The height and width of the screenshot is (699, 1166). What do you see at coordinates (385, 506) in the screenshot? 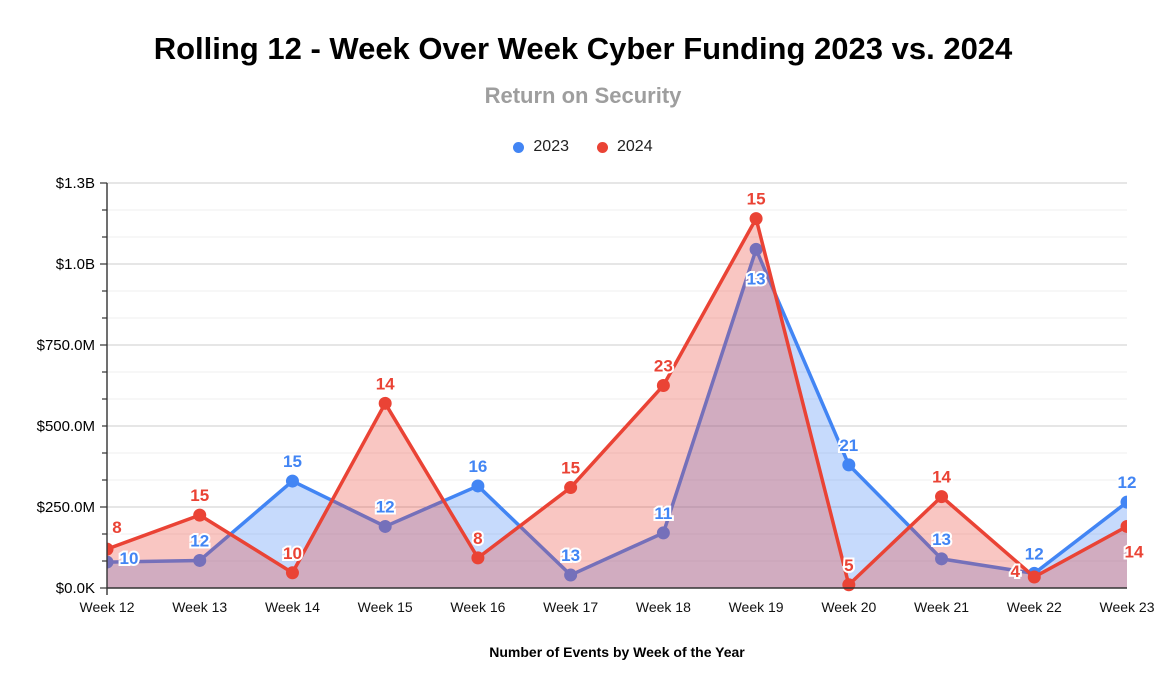
I see `point-label-2023-week-15: 12` at bounding box center [385, 506].